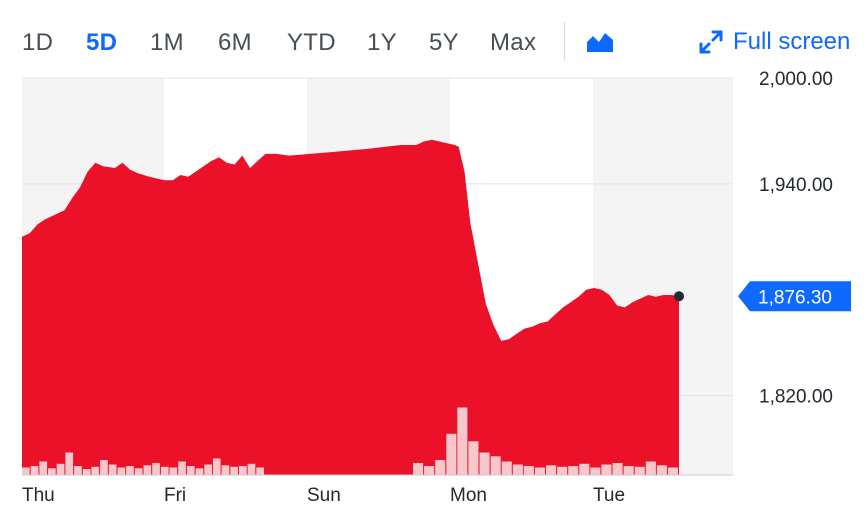 The image size is (868, 514). What do you see at coordinates (564, 41) in the screenshot?
I see `toolbar-divider` at bounding box center [564, 41].